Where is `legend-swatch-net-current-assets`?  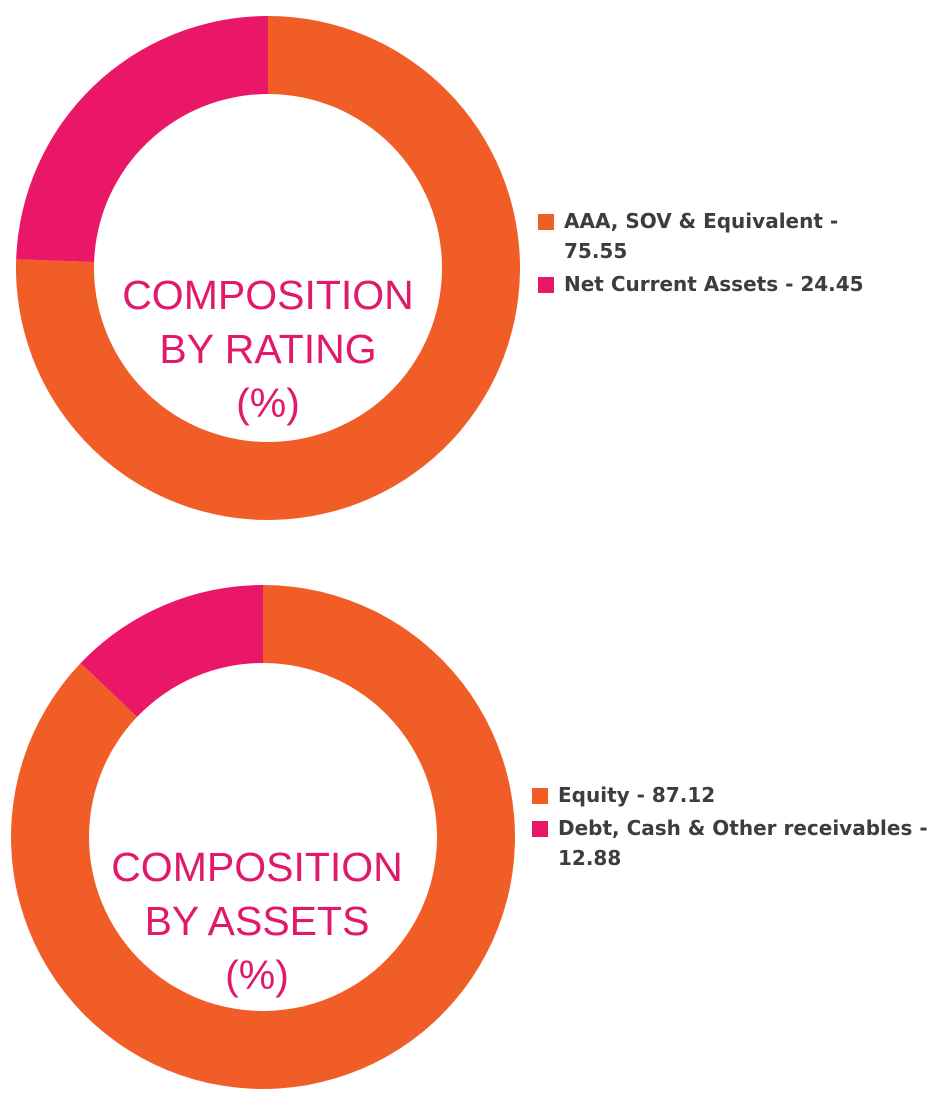 legend-swatch-net-current-assets is located at coordinates (546, 285).